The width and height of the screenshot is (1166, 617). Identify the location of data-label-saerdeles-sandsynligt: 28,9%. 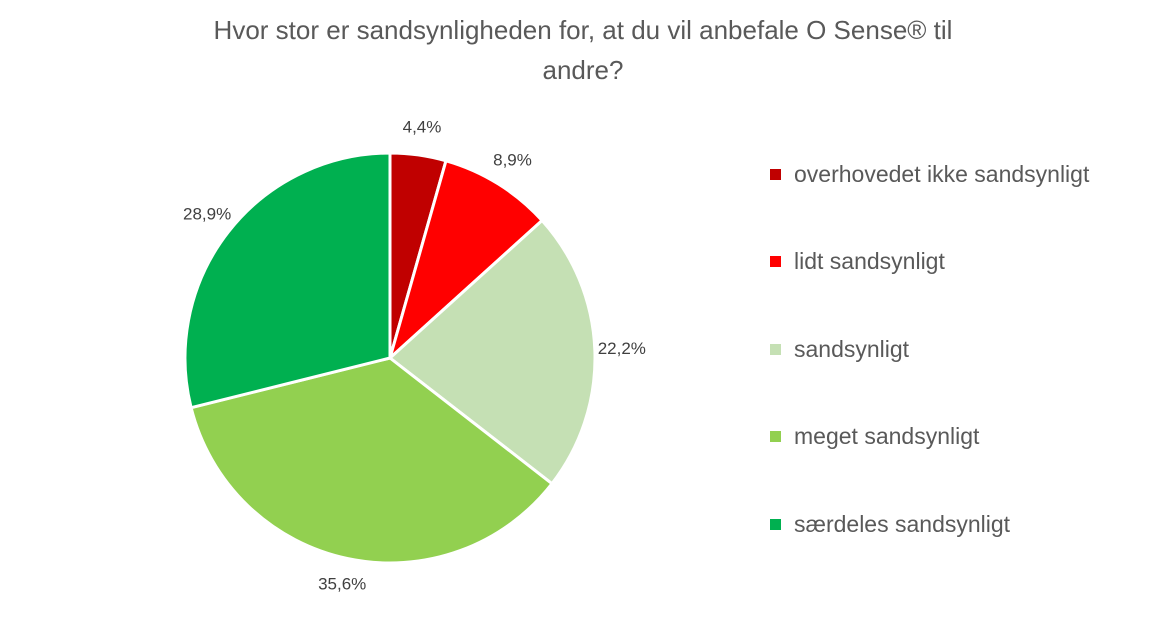
(207, 214).